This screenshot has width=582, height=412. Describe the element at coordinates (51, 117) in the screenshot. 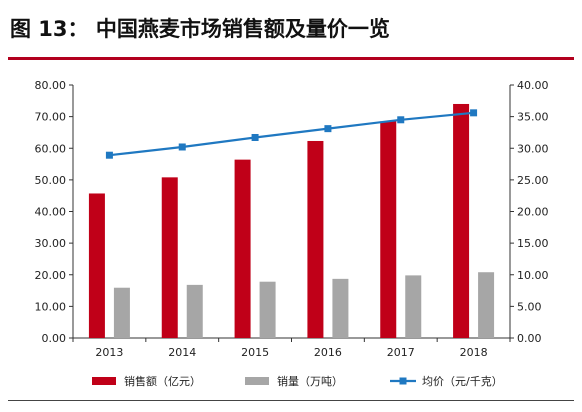

I see `y-left-tick-label: 70.00` at that location.